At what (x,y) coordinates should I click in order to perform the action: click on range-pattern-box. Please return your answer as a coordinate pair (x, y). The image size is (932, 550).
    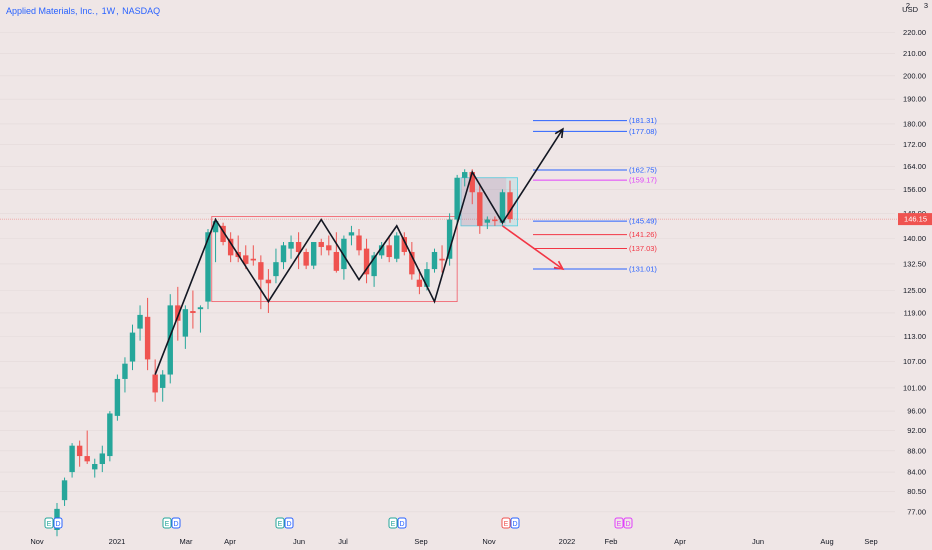
    Looking at the image, I should click on (334, 259).